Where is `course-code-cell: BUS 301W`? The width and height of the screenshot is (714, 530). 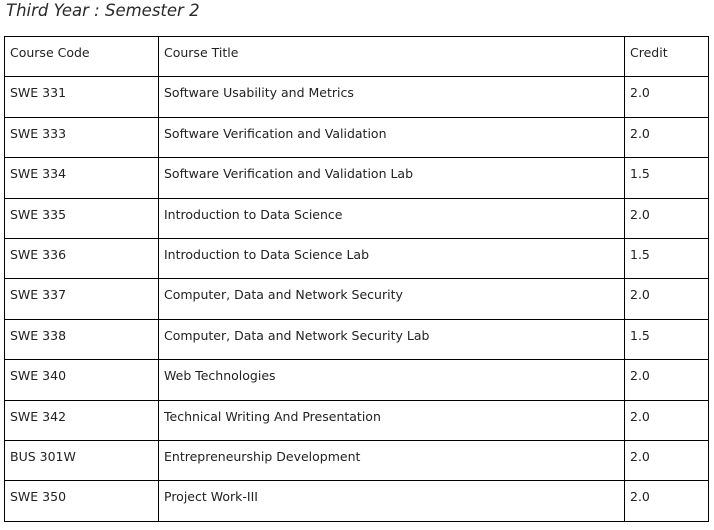 course-code-cell: BUS 301W is located at coordinates (81, 460).